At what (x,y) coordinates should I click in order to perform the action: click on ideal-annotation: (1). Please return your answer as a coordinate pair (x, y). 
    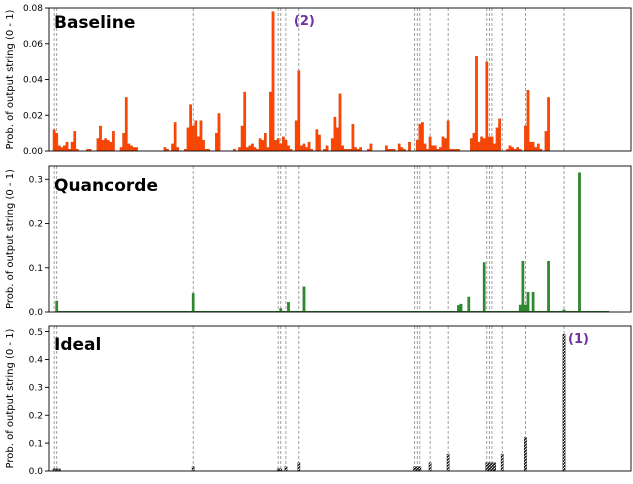
    Looking at the image, I should click on (578, 339).